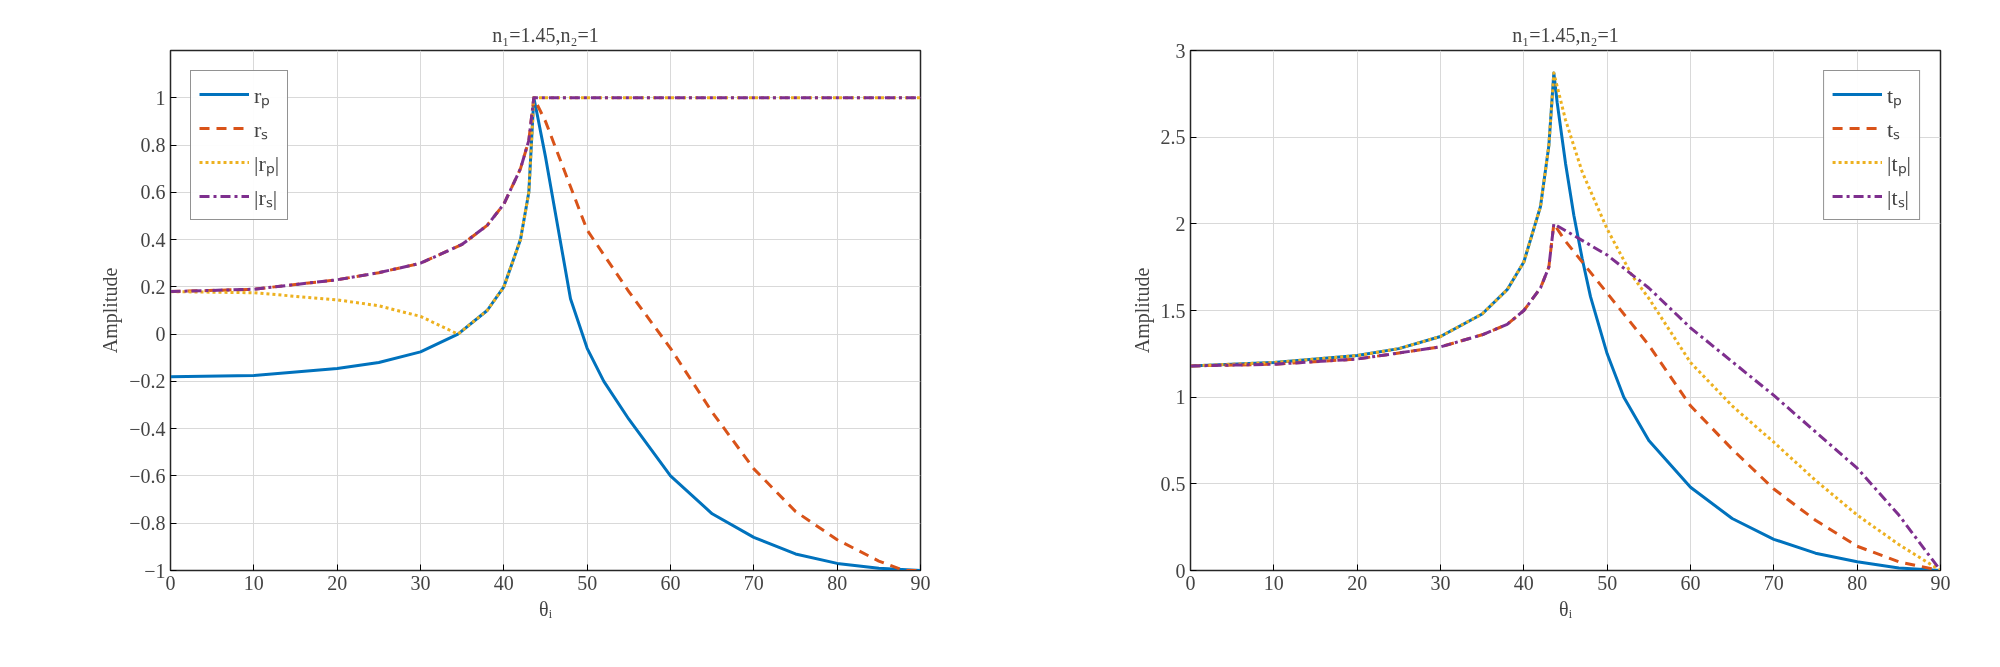  Describe the element at coordinates (160, 334) in the screenshot. I see `y-tick-label: 0` at that location.